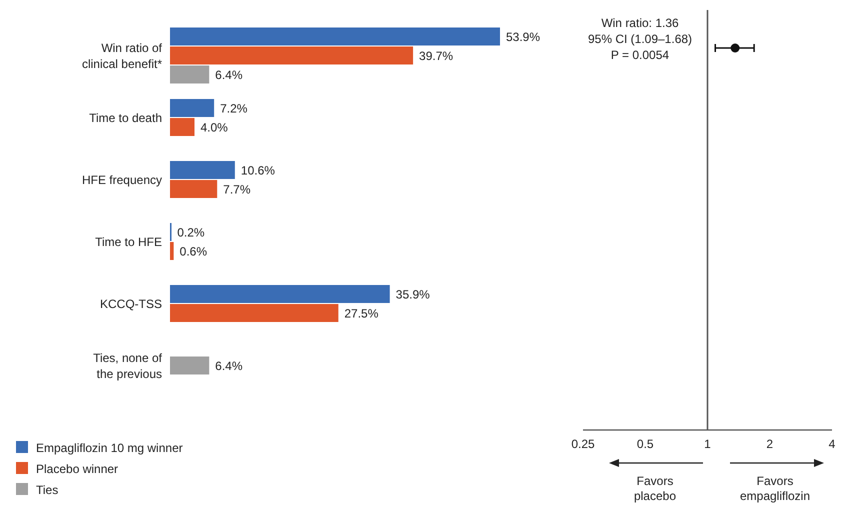 The width and height of the screenshot is (863, 513). Describe the element at coordinates (583, 444) in the screenshot. I see `x-tick-label: 0.25` at that location.